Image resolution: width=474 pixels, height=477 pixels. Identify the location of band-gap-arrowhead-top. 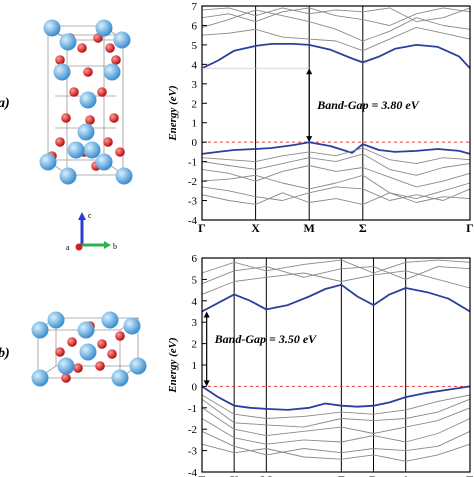
(309, 71).